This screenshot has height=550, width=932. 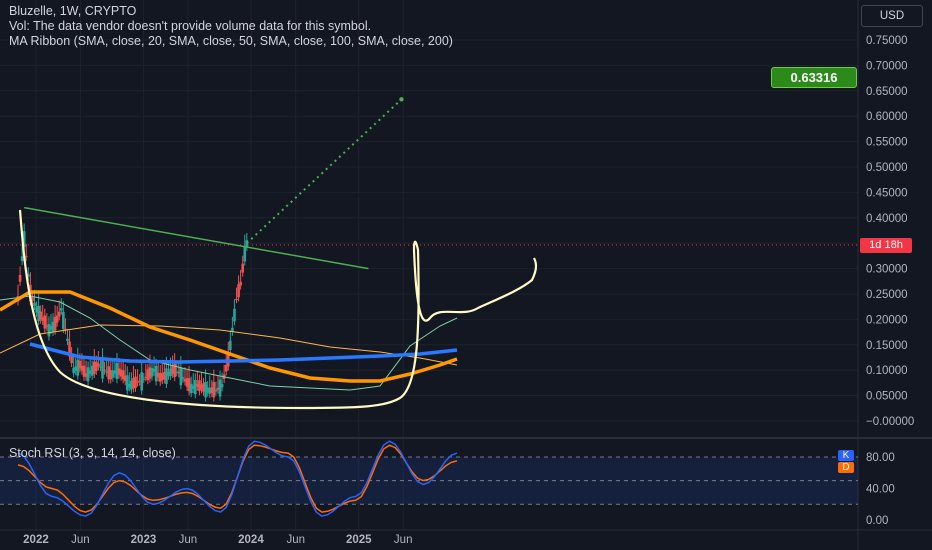 I want to click on stoch-tick-label: 40.00, so click(x=880, y=490).